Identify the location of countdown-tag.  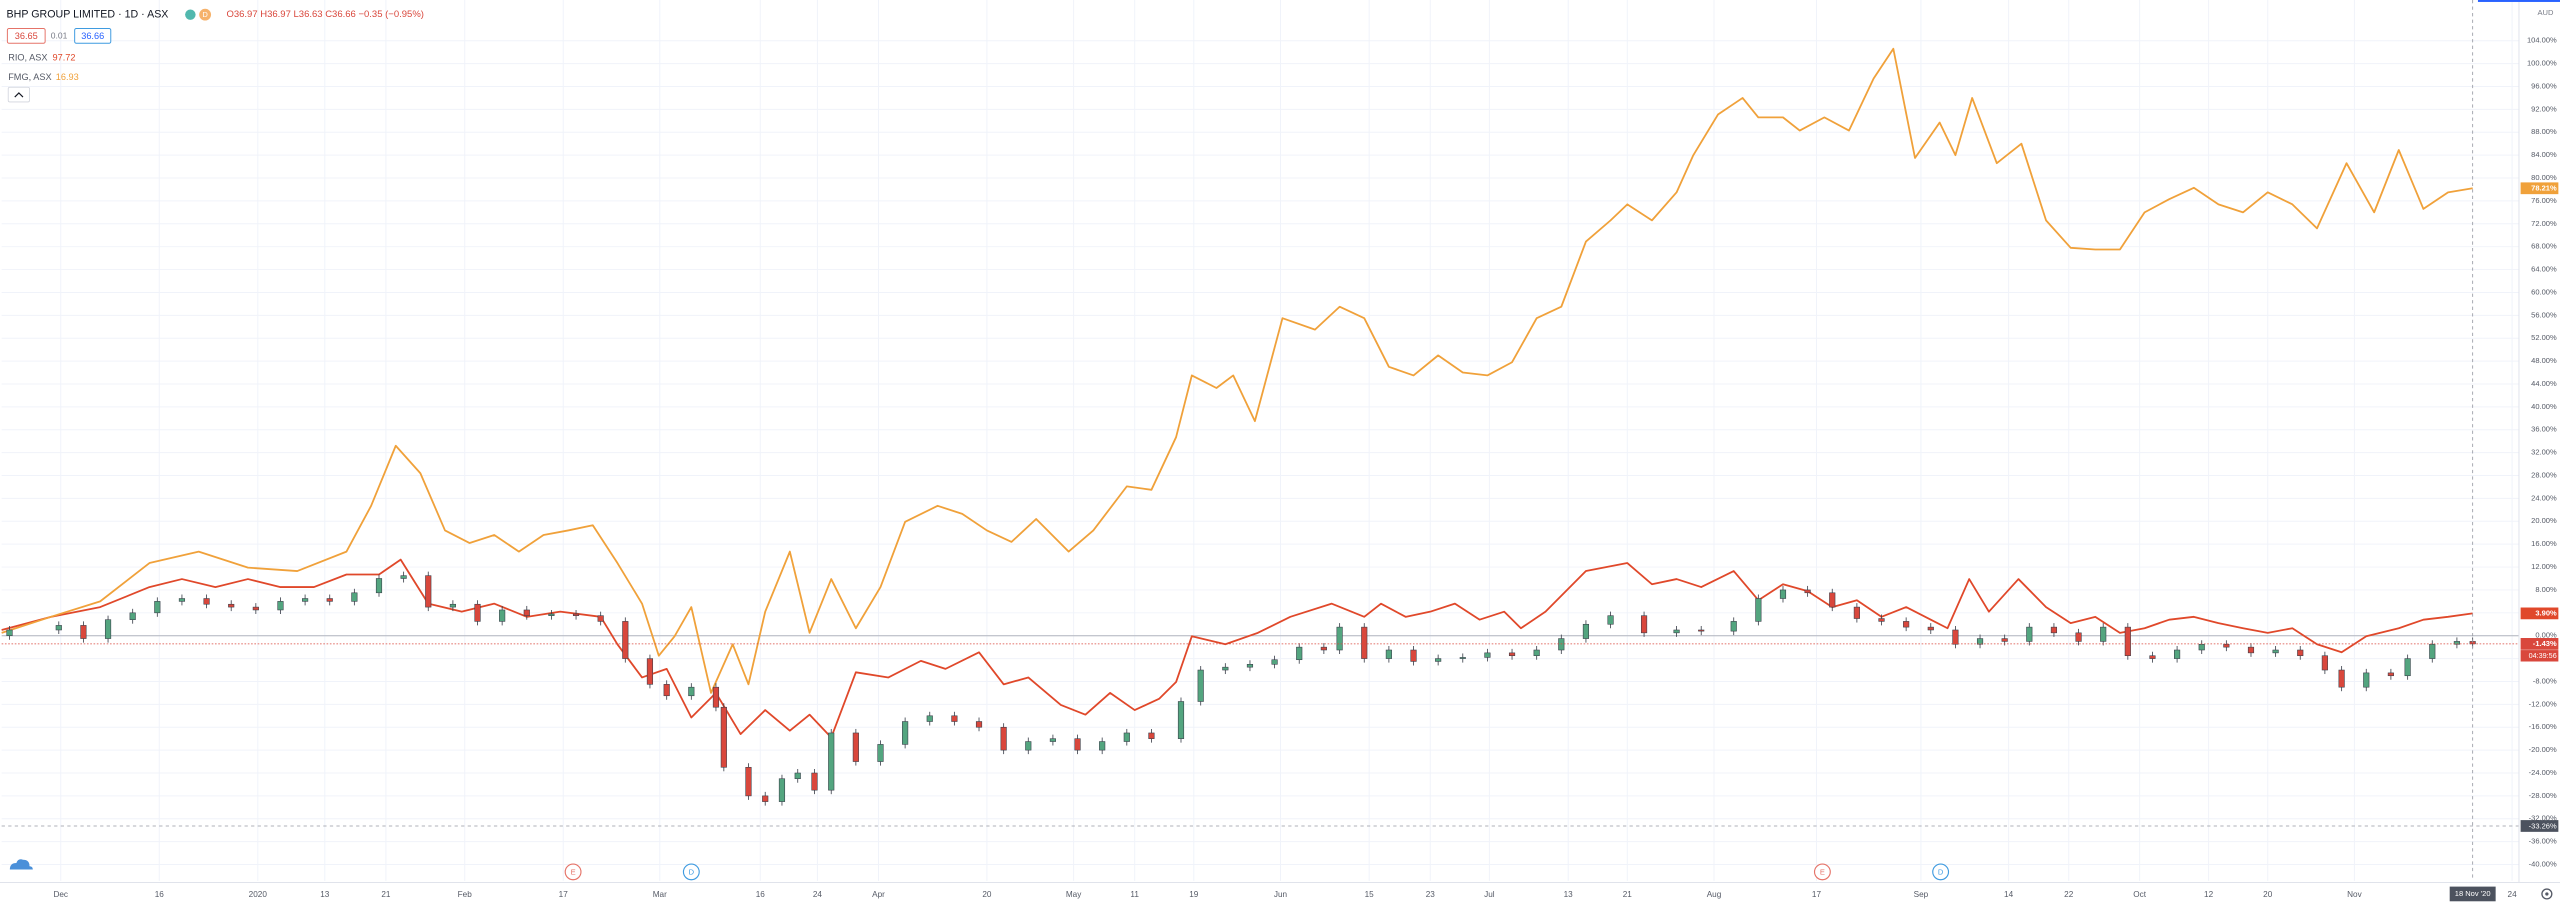
(2539, 656).